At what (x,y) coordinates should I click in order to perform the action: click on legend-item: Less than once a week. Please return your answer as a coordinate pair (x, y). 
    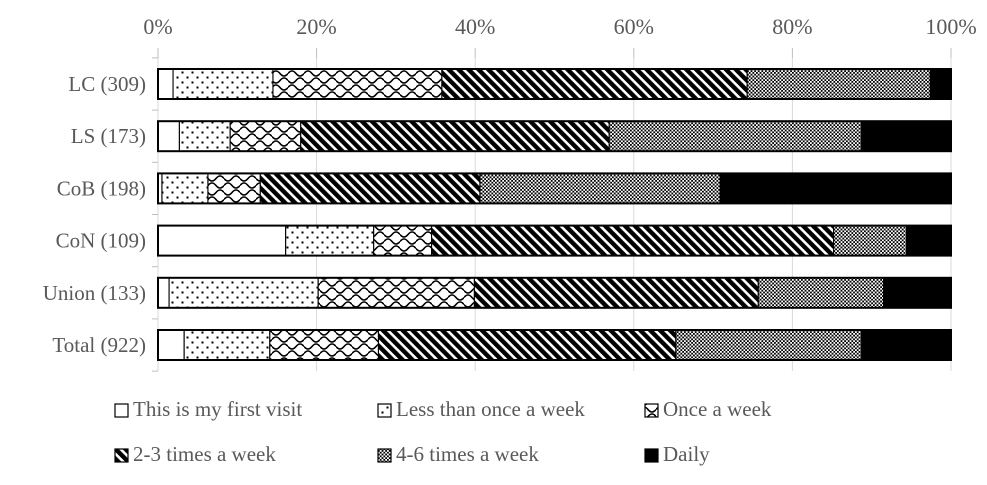
    Looking at the image, I should click on (481, 409).